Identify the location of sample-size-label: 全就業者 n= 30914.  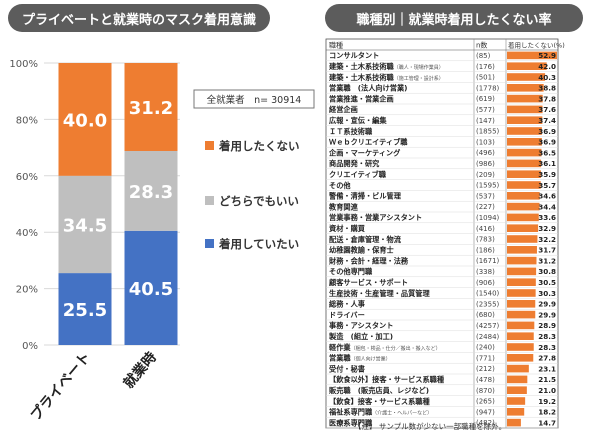
(254, 100).